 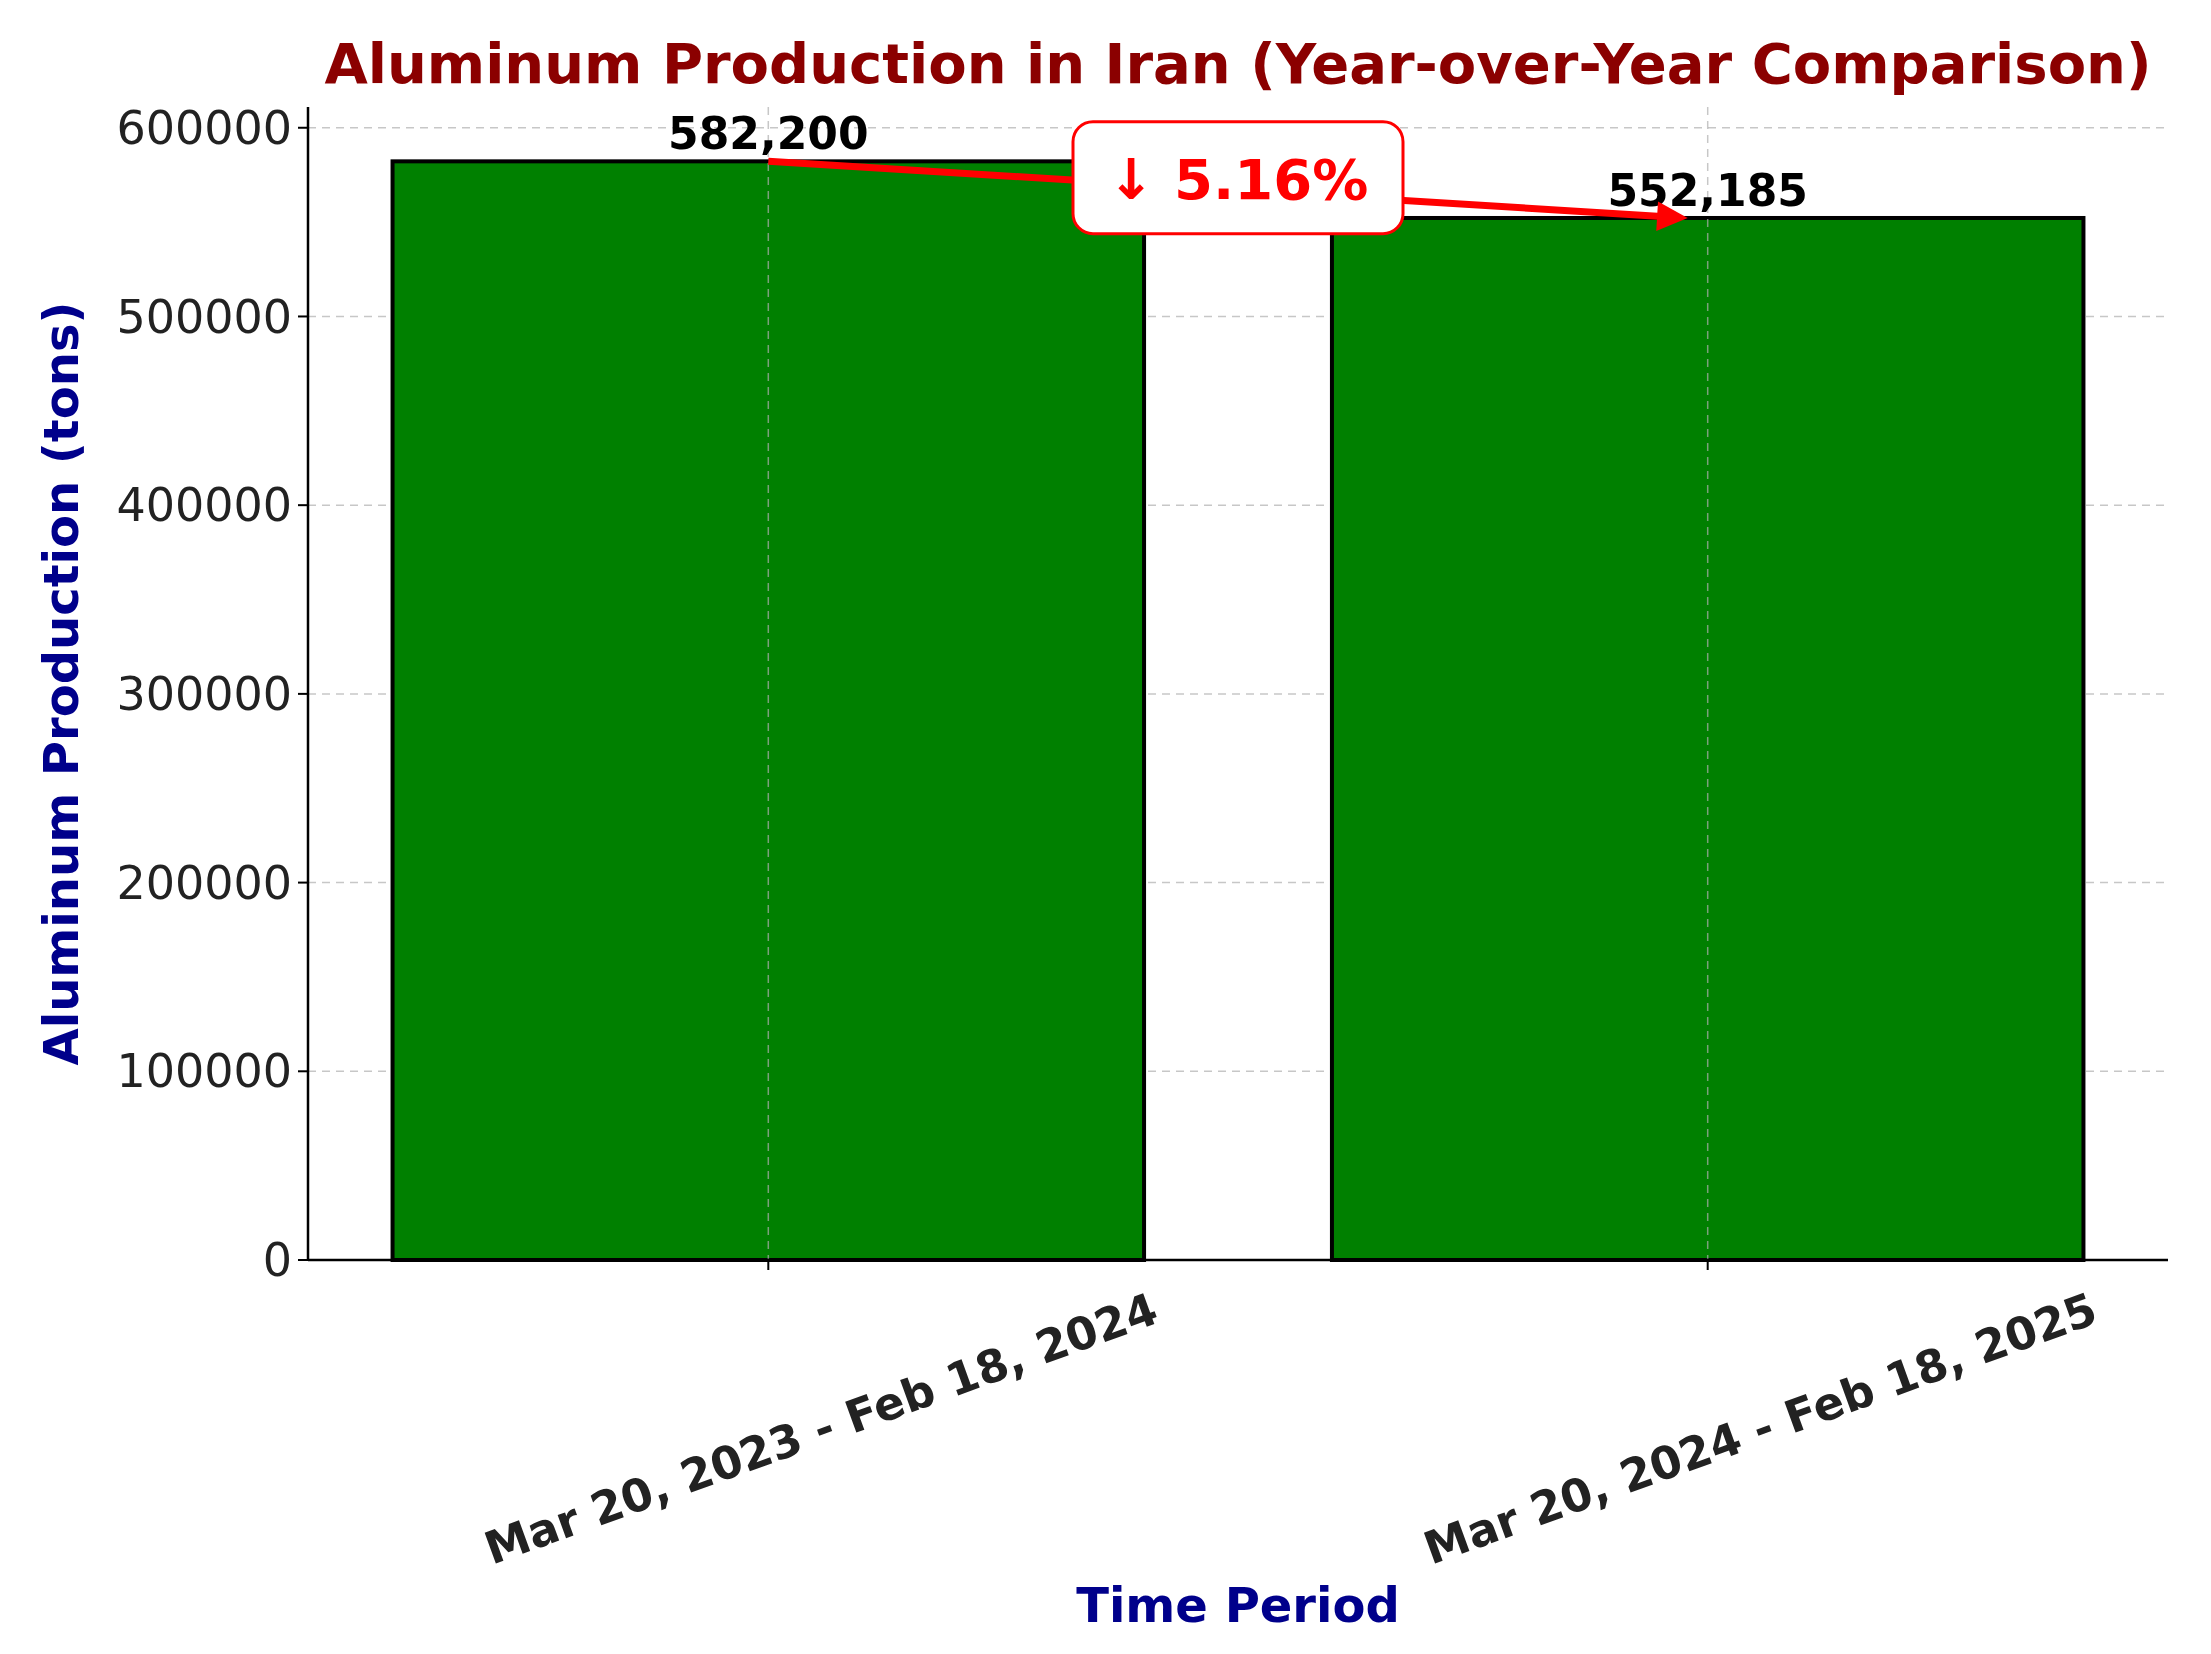 I want to click on x-tick-label: Mar 20, 2024 - Feb 18, 2025, so click(x=1760, y=1429).